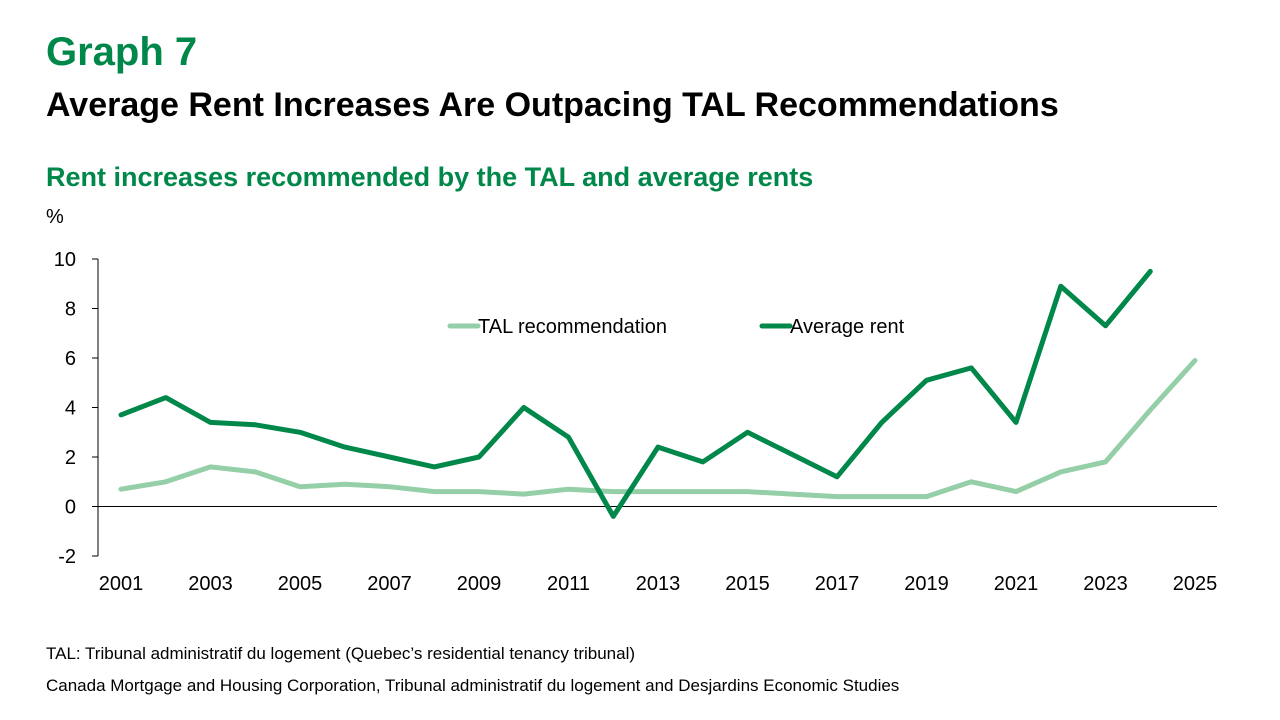  What do you see at coordinates (70, 508) in the screenshot?
I see `y-tick-label: 0` at bounding box center [70, 508].